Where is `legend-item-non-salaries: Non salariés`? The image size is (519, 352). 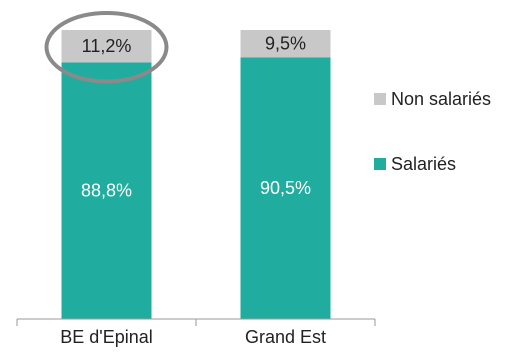
legend-item-non-salaries: Non salariés is located at coordinates (446, 99).